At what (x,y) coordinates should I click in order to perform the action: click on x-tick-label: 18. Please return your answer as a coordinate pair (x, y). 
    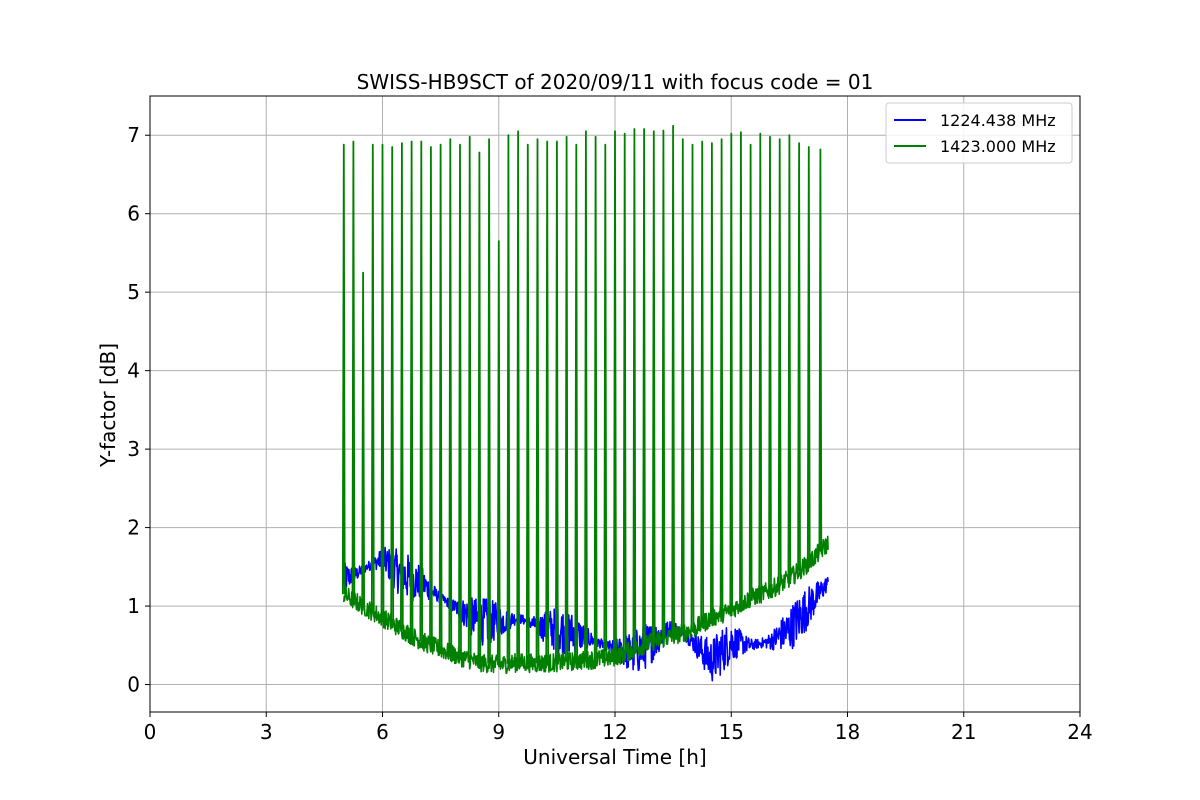
    Looking at the image, I should click on (847, 732).